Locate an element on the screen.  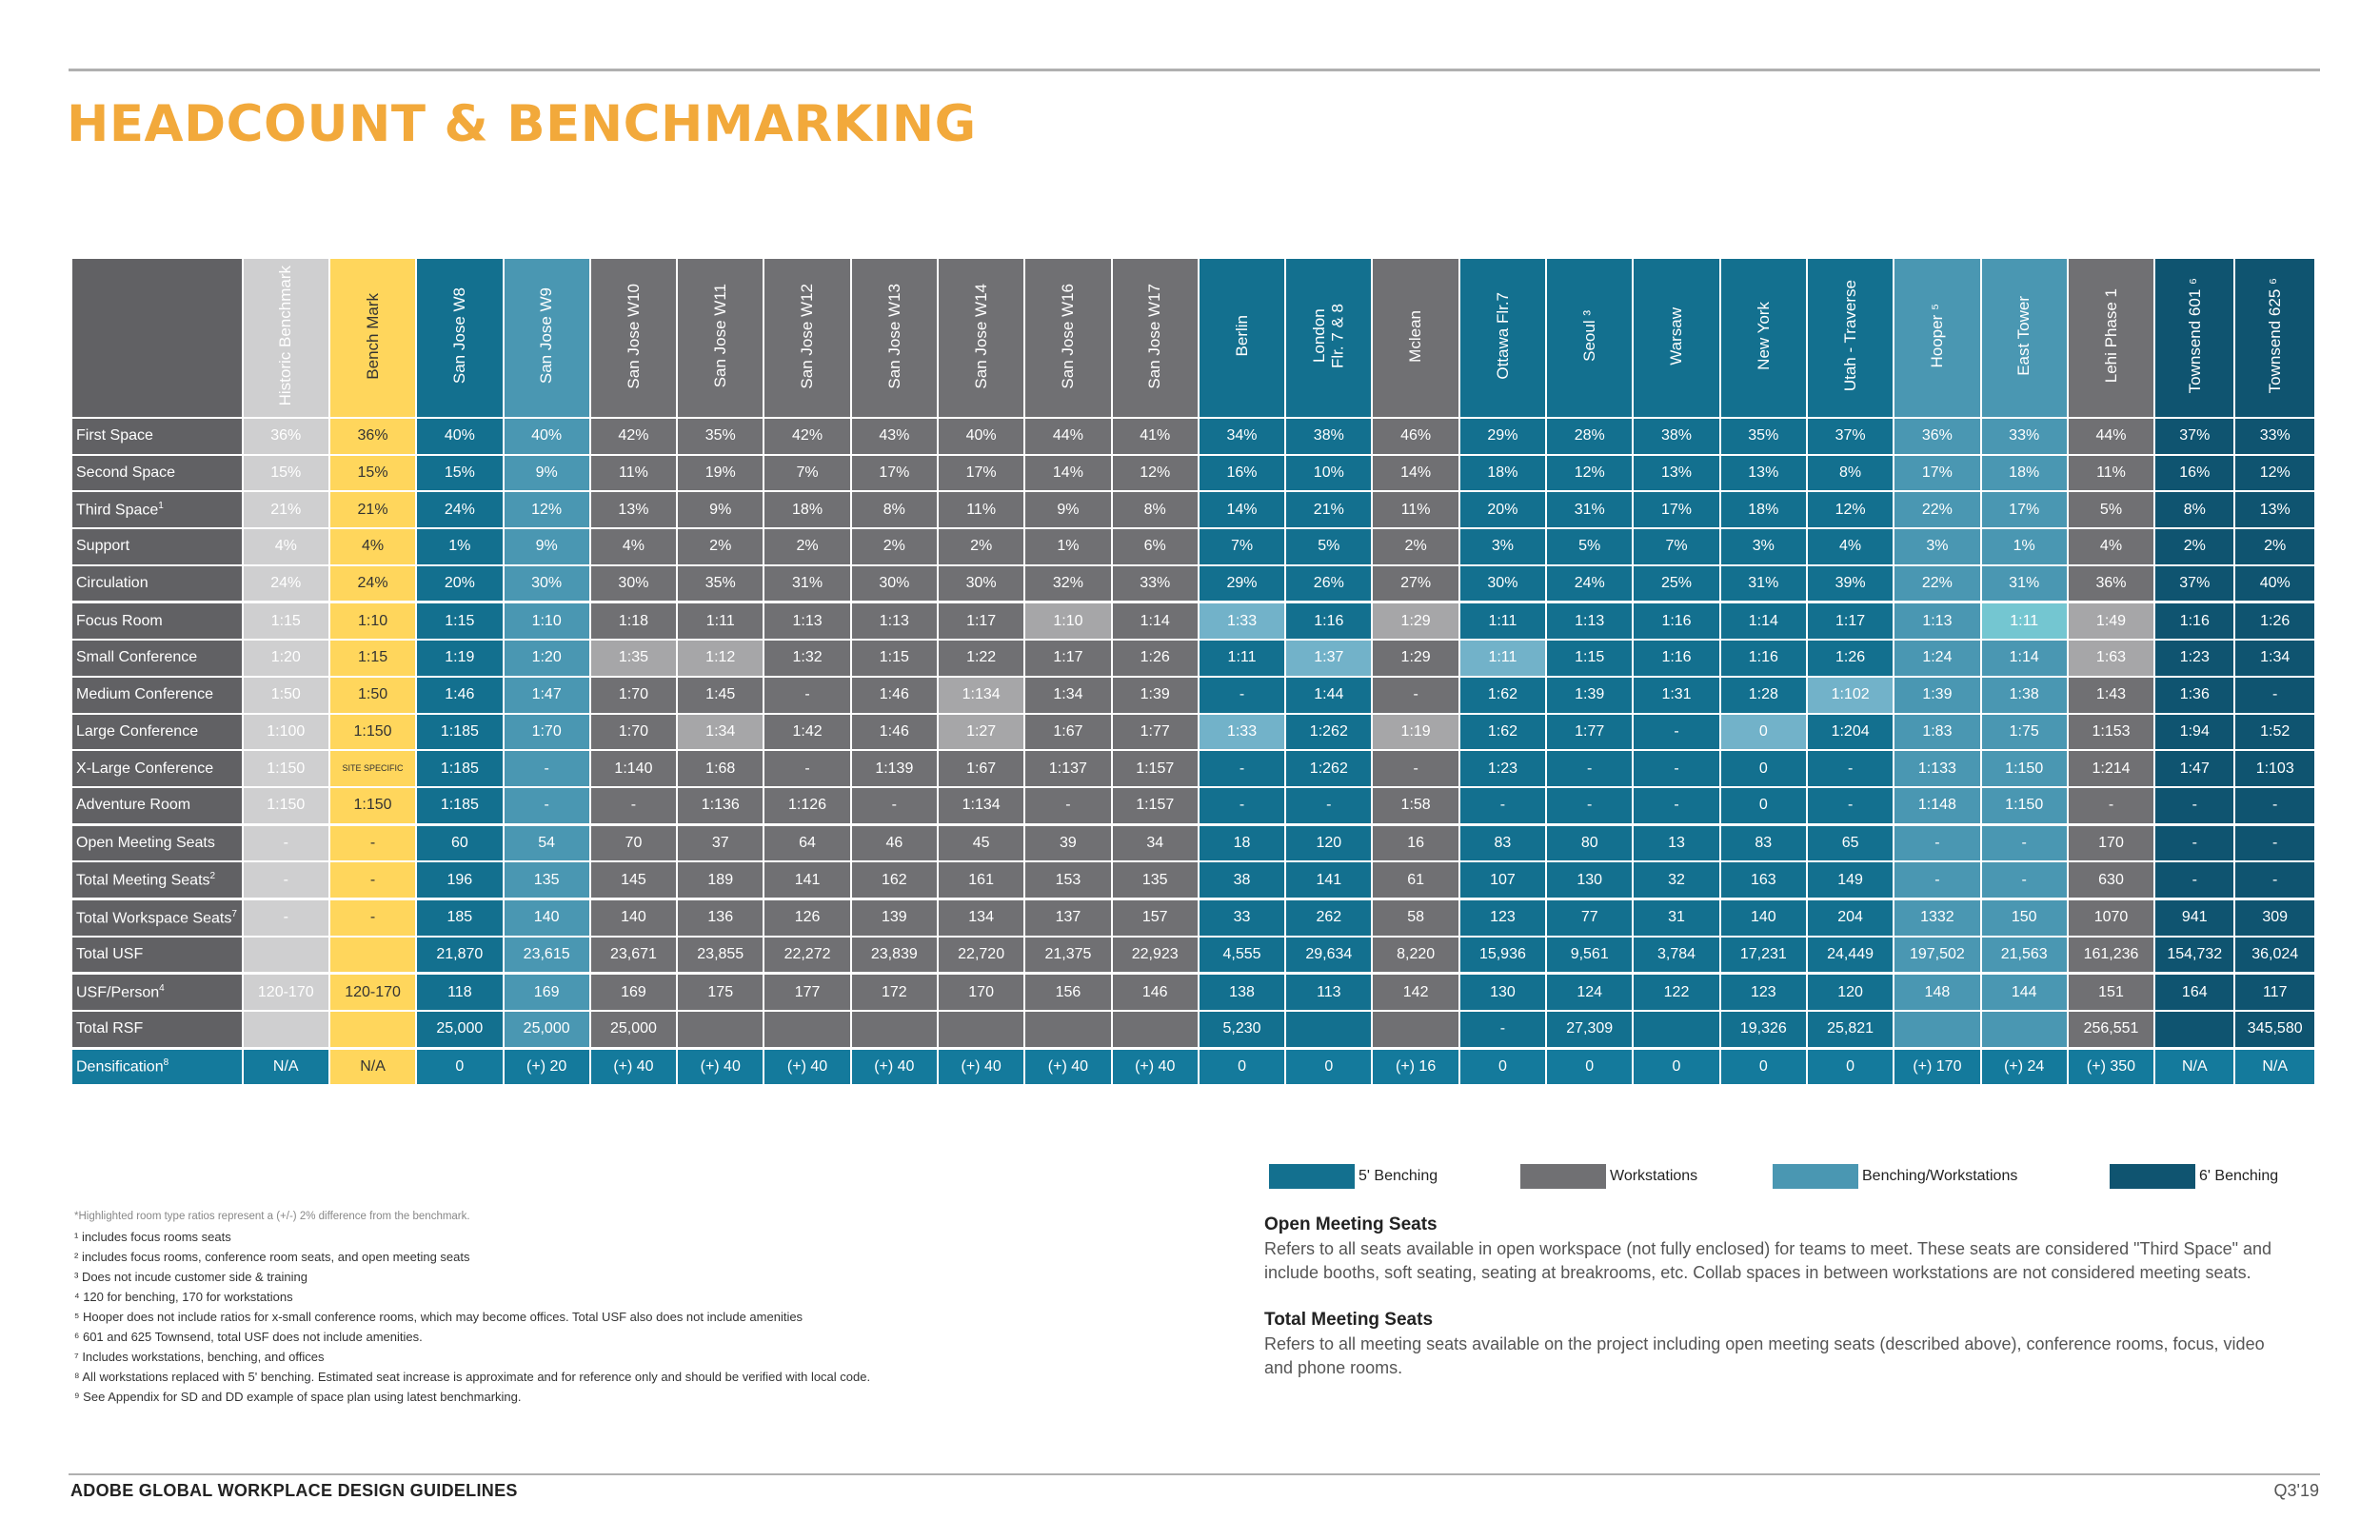
table-cell: 1:44 is located at coordinates (1329, 695).